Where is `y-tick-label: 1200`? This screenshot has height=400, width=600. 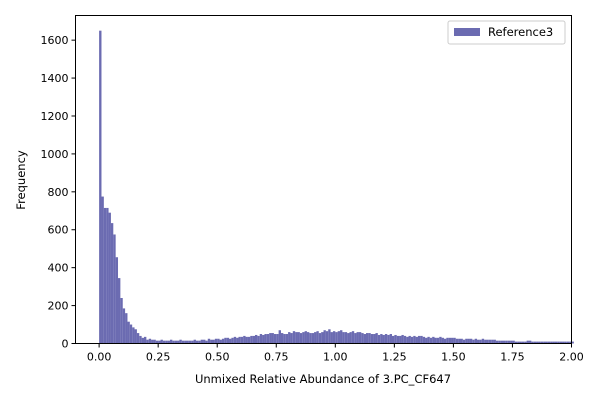 y-tick-label: 1200 is located at coordinates (55, 116).